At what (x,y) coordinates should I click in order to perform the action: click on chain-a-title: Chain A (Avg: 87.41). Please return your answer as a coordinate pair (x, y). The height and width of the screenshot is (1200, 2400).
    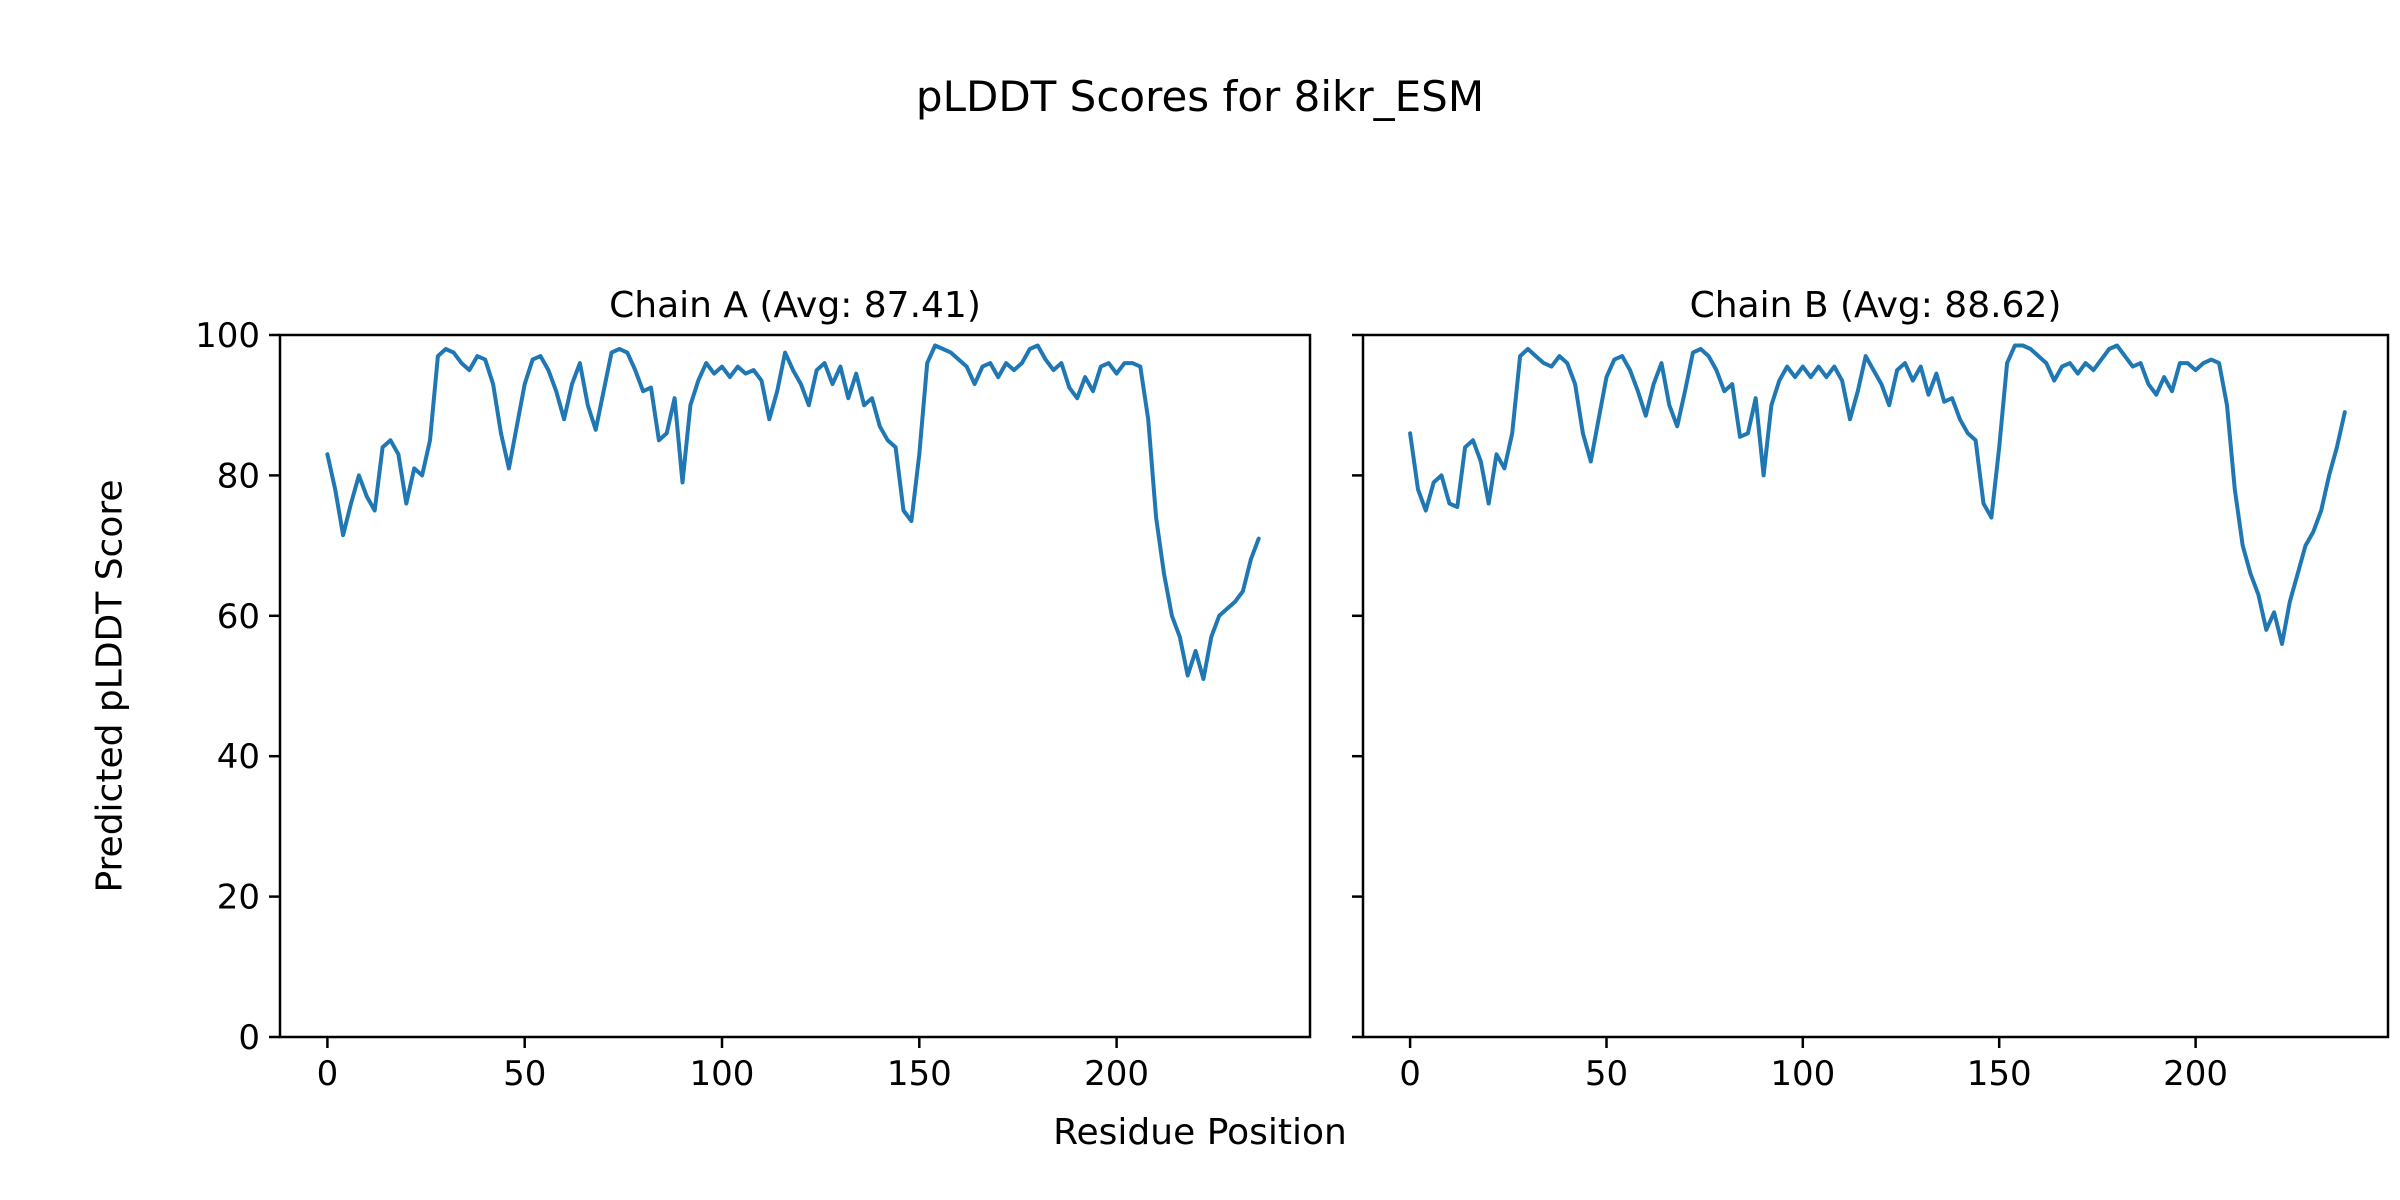
    Looking at the image, I should click on (795, 305).